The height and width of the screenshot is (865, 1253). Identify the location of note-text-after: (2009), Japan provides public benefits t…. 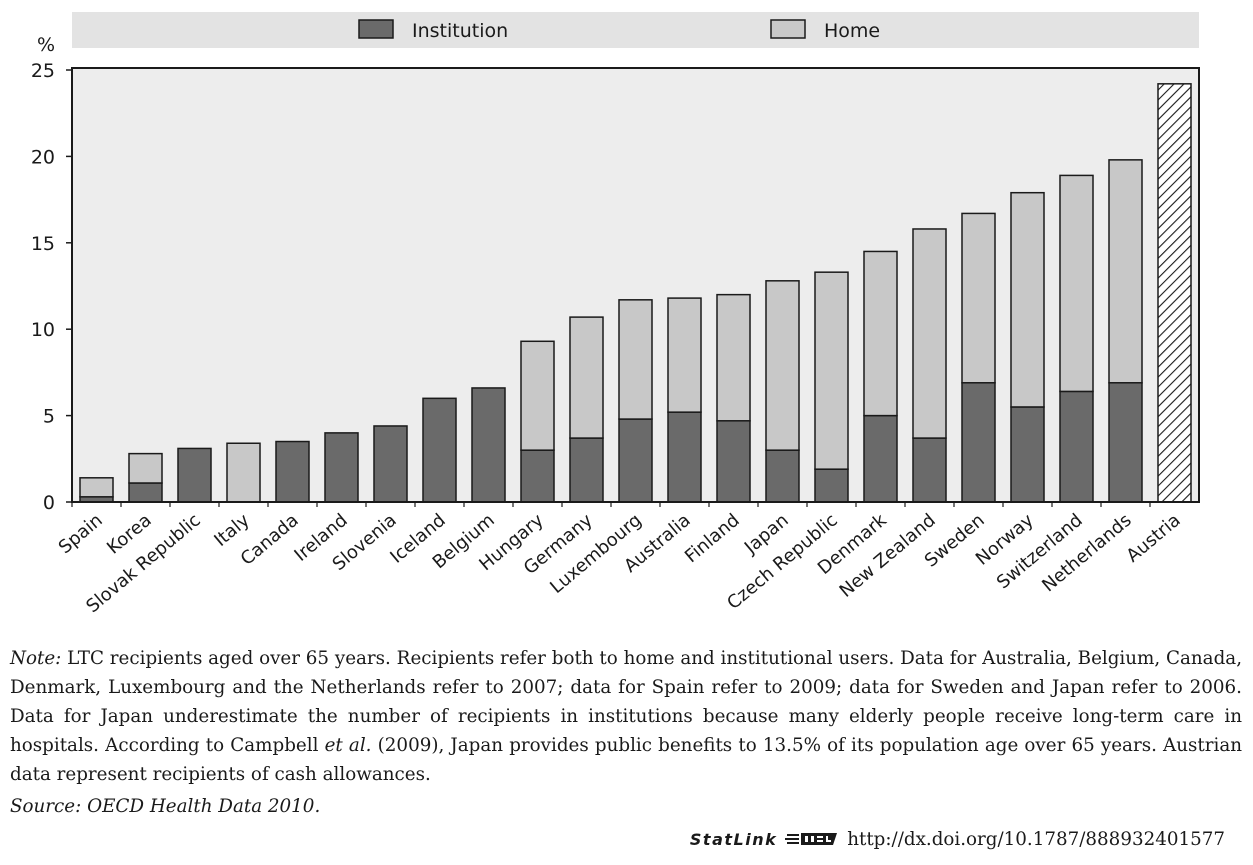
(626, 760).